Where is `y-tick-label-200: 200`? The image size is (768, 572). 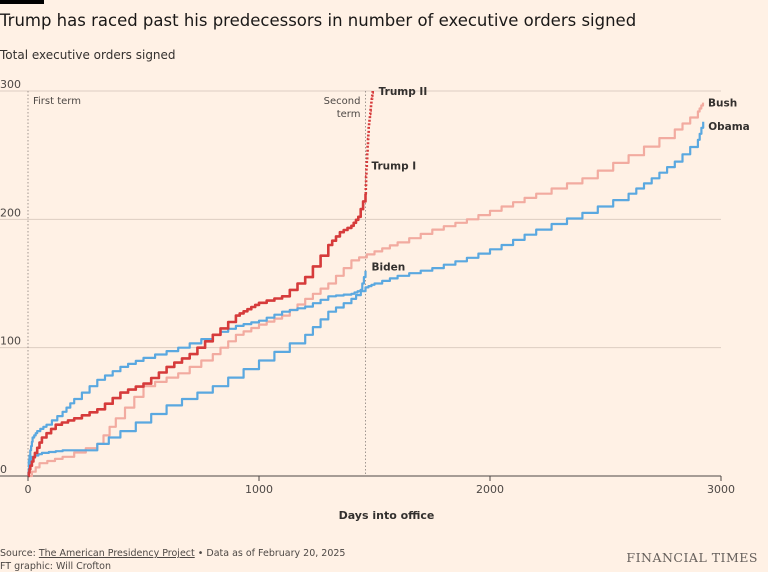
y-tick-label-200: 200 is located at coordinates (10, 212).